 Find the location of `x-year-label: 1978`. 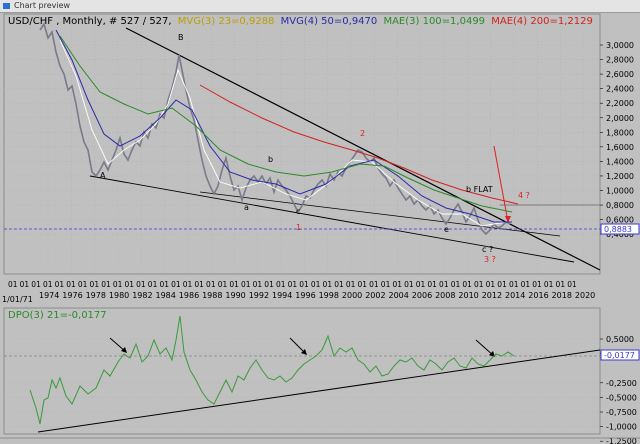

x-year-label: 1978 is located at coordinates (96, 295).